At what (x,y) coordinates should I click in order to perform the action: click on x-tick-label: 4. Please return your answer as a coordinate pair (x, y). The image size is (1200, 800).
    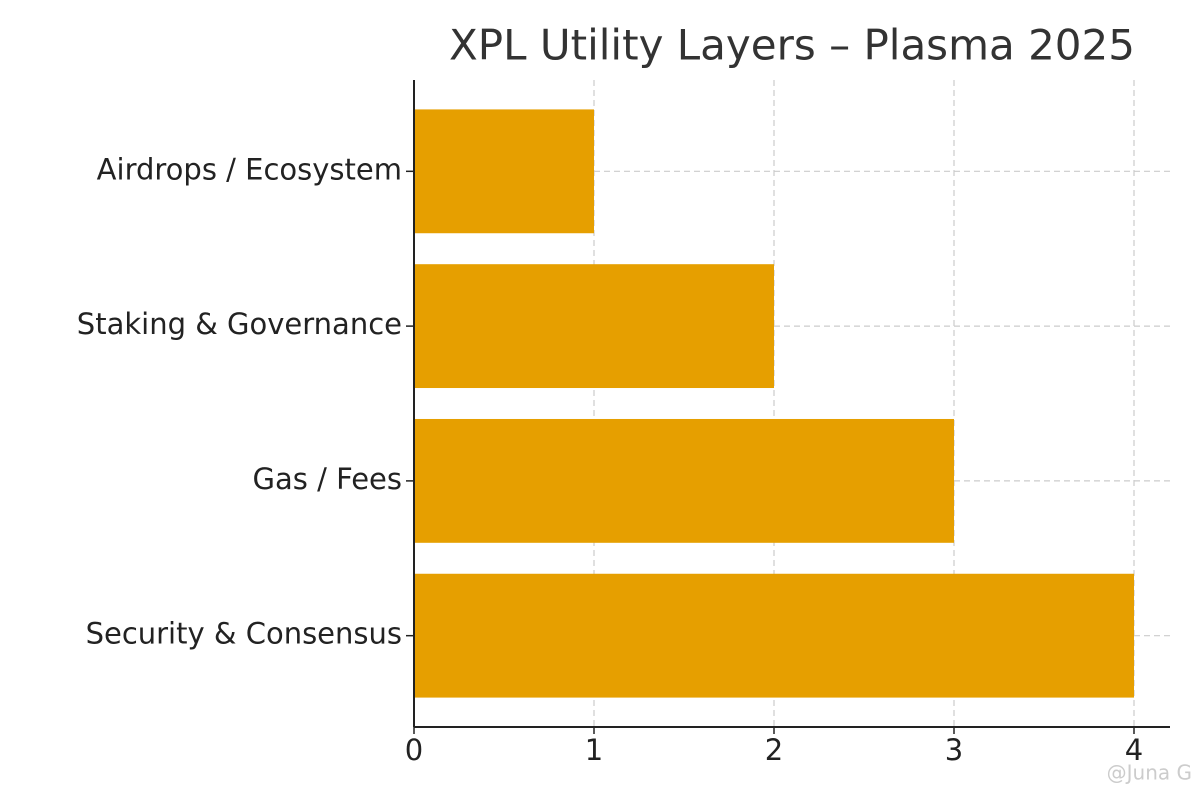
    Looking at the image, I should click on (1134, 750).